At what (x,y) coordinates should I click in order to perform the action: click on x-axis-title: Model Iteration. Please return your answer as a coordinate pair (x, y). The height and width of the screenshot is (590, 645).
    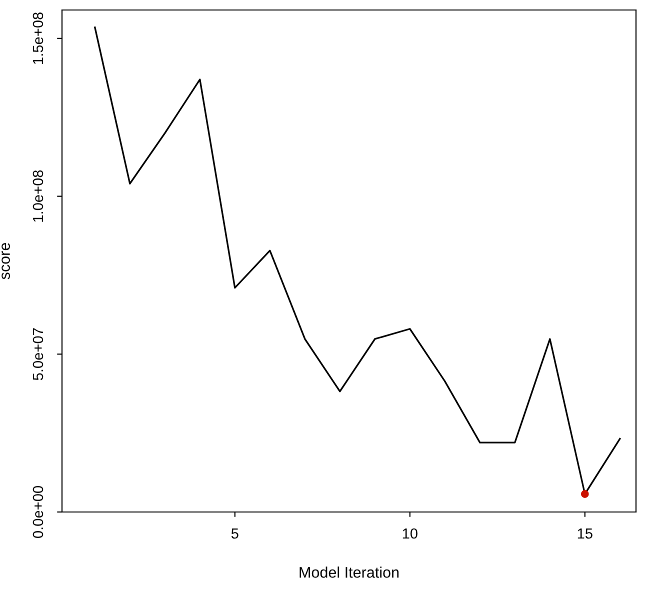
    Looking at the image, I should click on (349, 572).